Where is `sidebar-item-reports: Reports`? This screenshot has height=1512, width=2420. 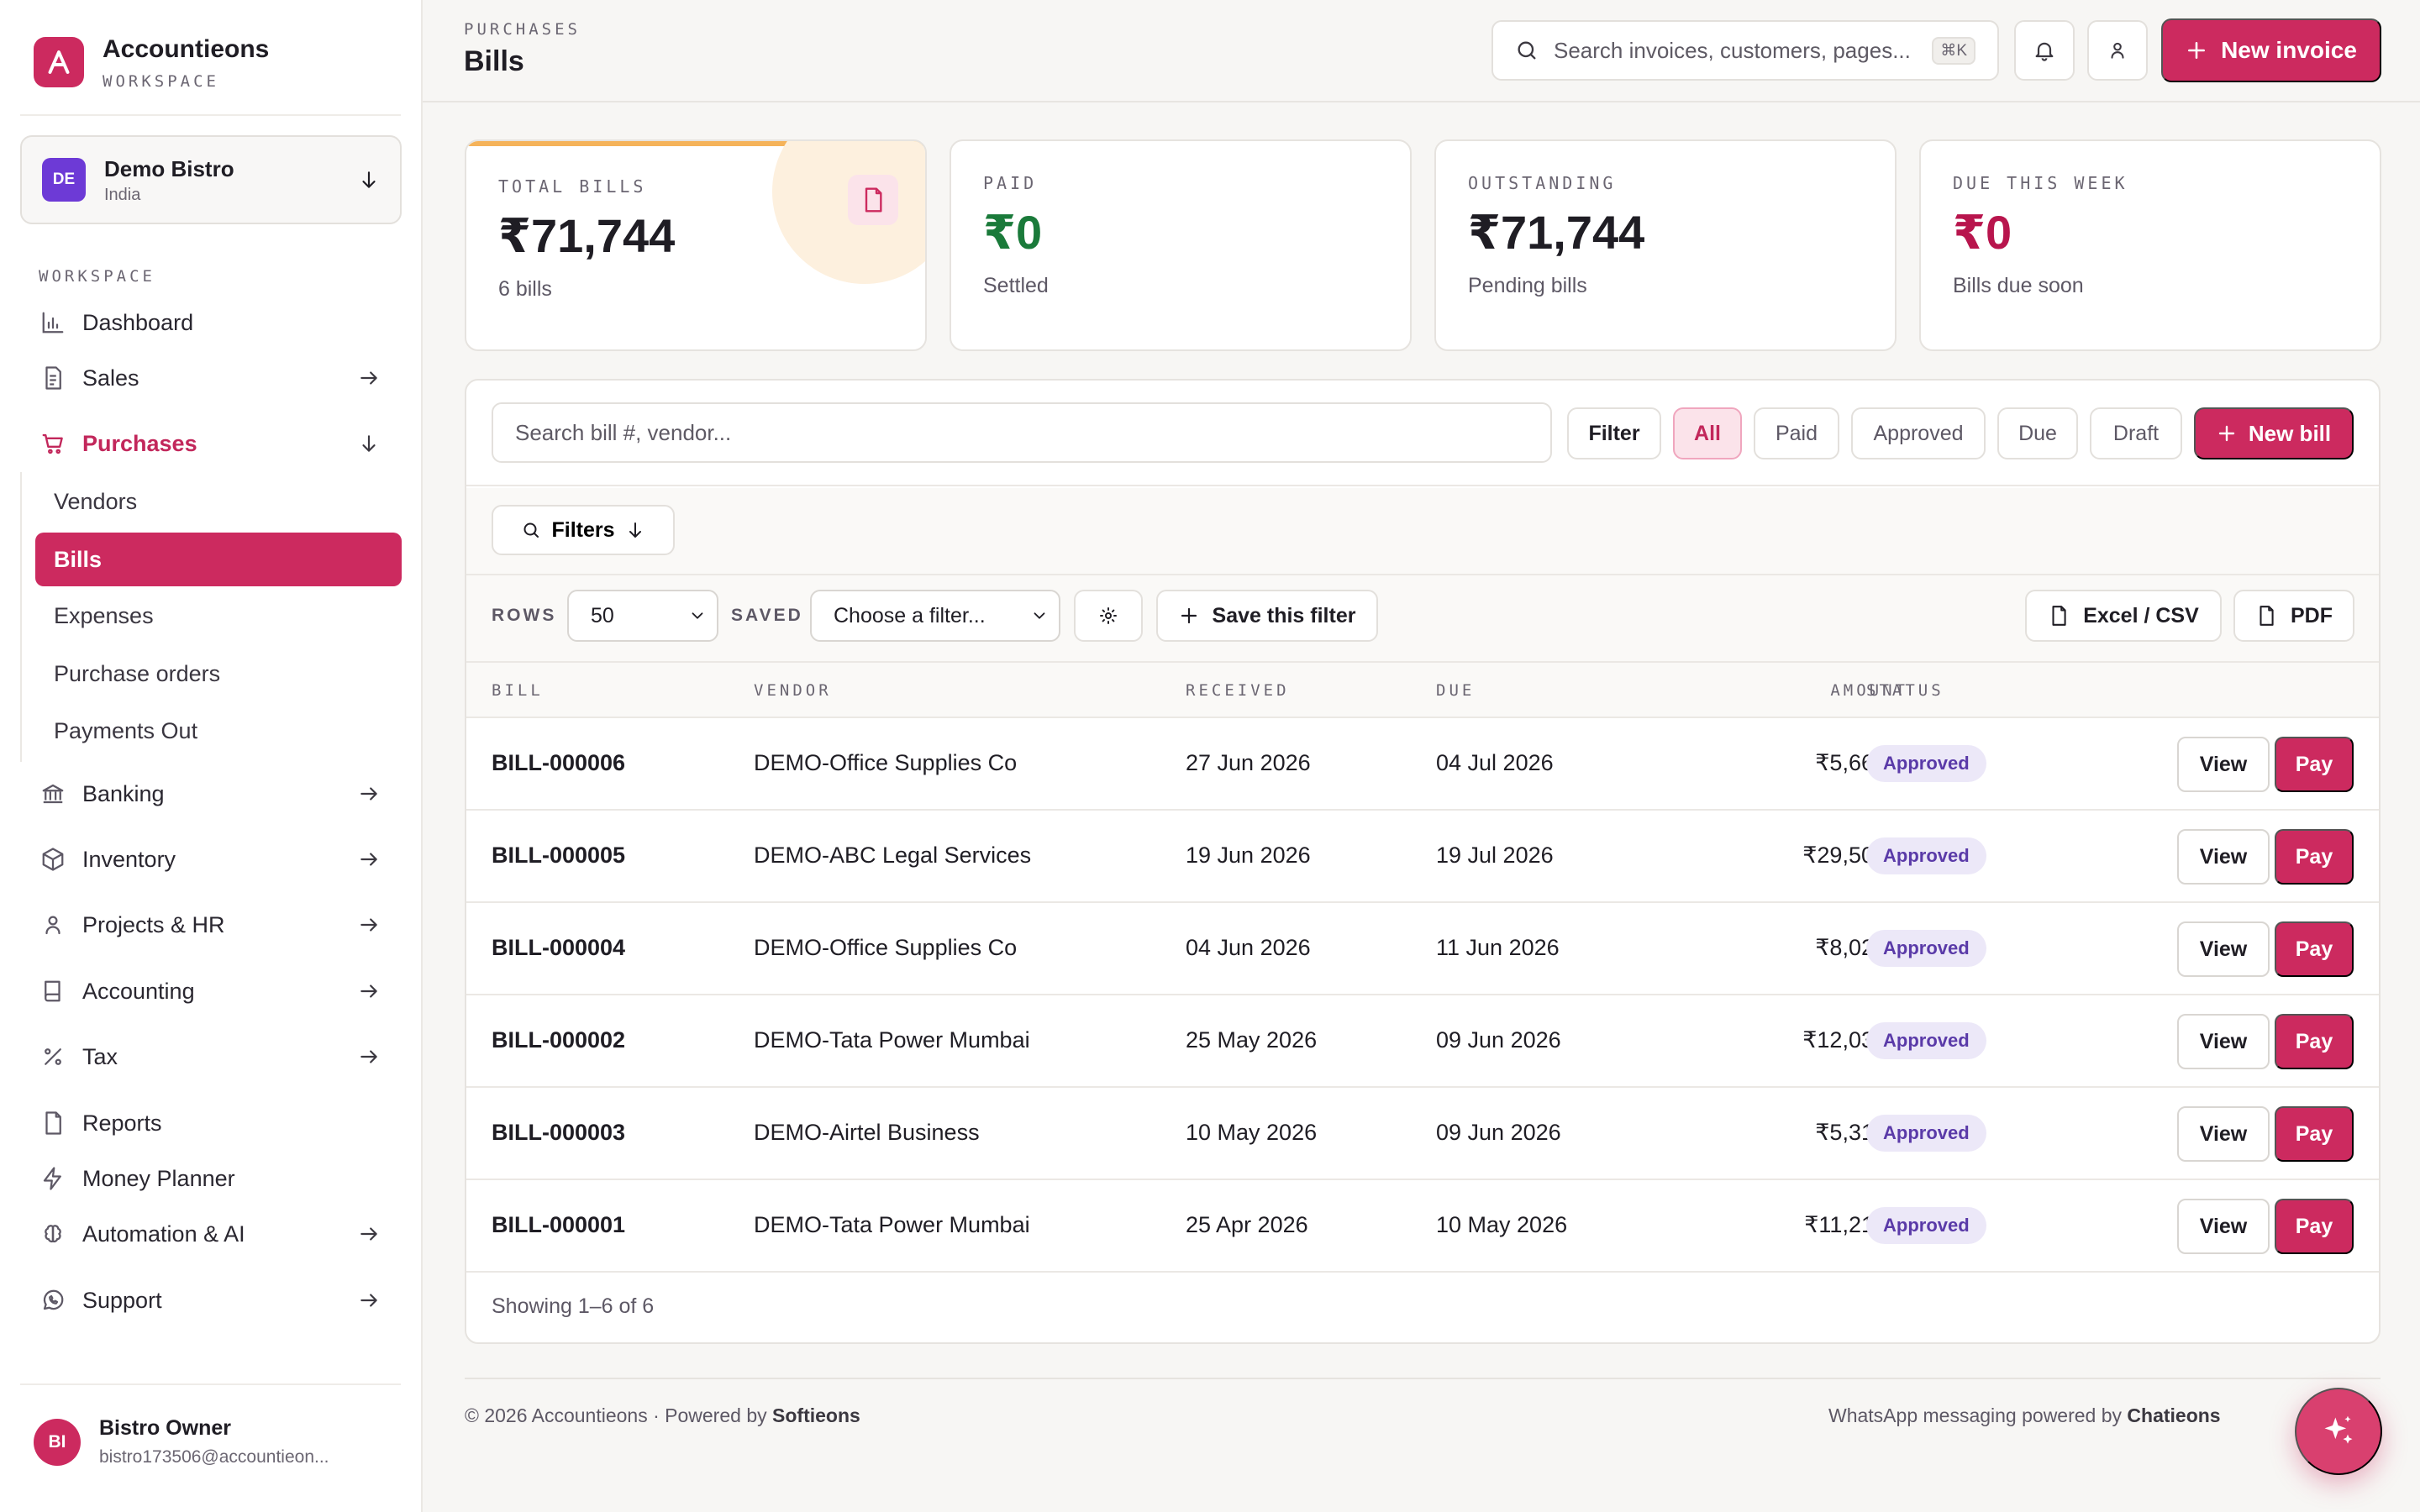
sidebar-item-reports: Reports is located at coordinates (211, 1123).